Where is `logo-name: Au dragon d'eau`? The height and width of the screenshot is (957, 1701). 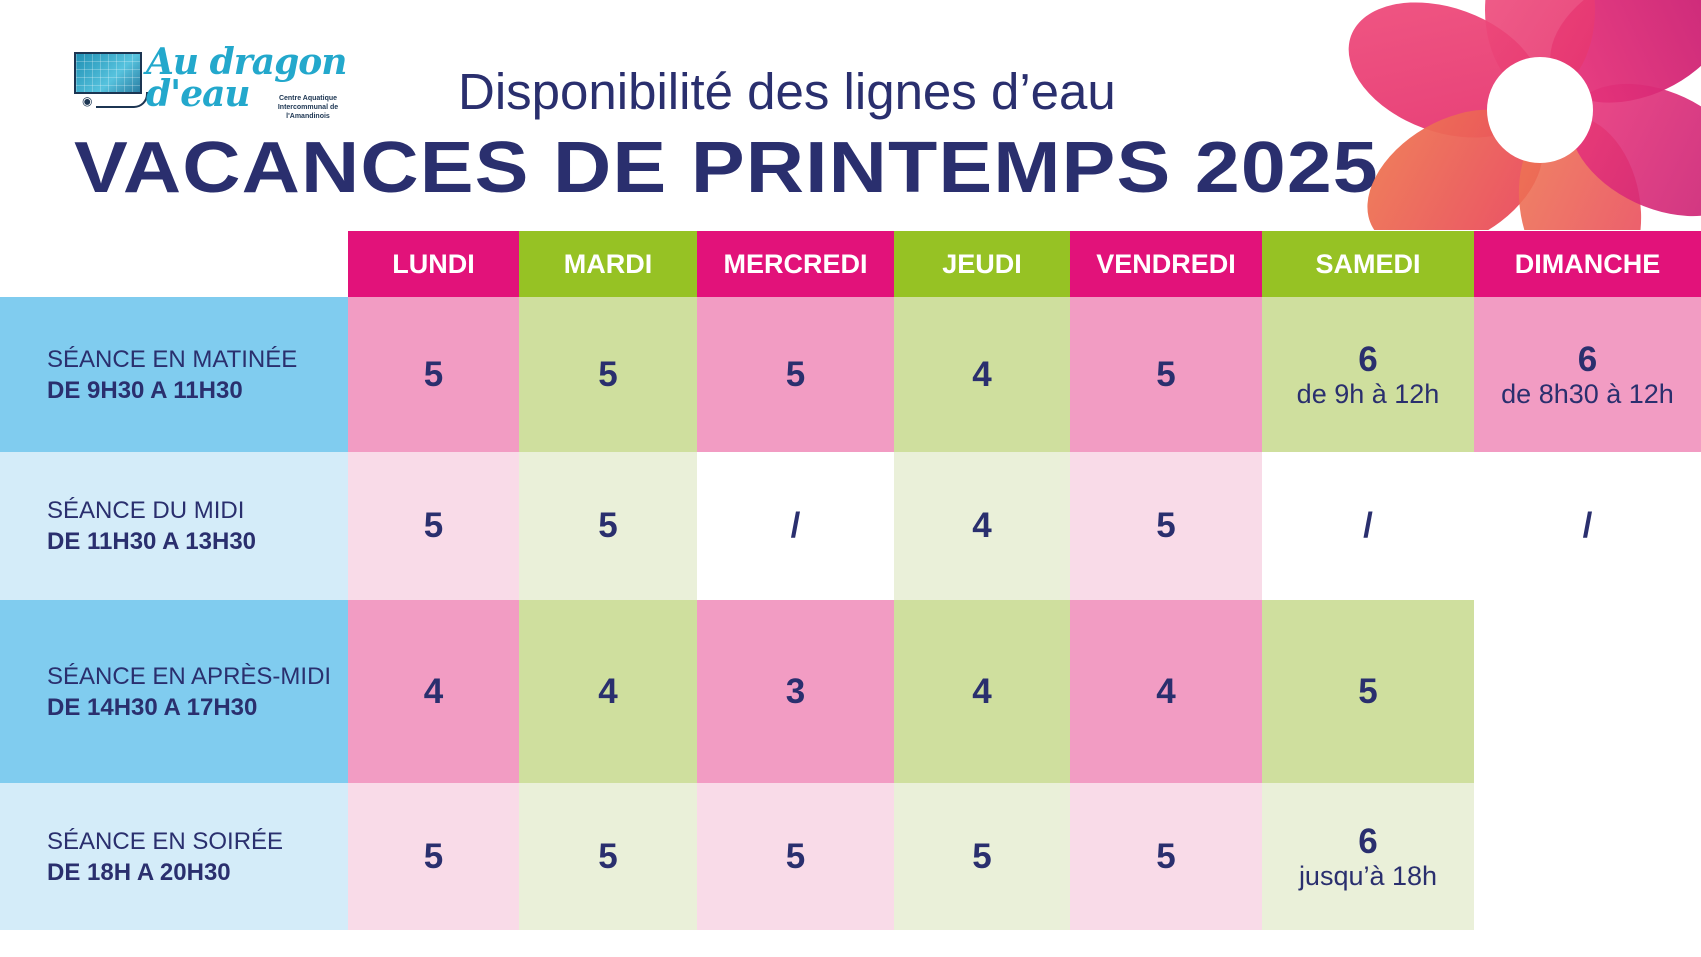 logo-name: Au dragon d'eau is located at coordinates (246, 78).